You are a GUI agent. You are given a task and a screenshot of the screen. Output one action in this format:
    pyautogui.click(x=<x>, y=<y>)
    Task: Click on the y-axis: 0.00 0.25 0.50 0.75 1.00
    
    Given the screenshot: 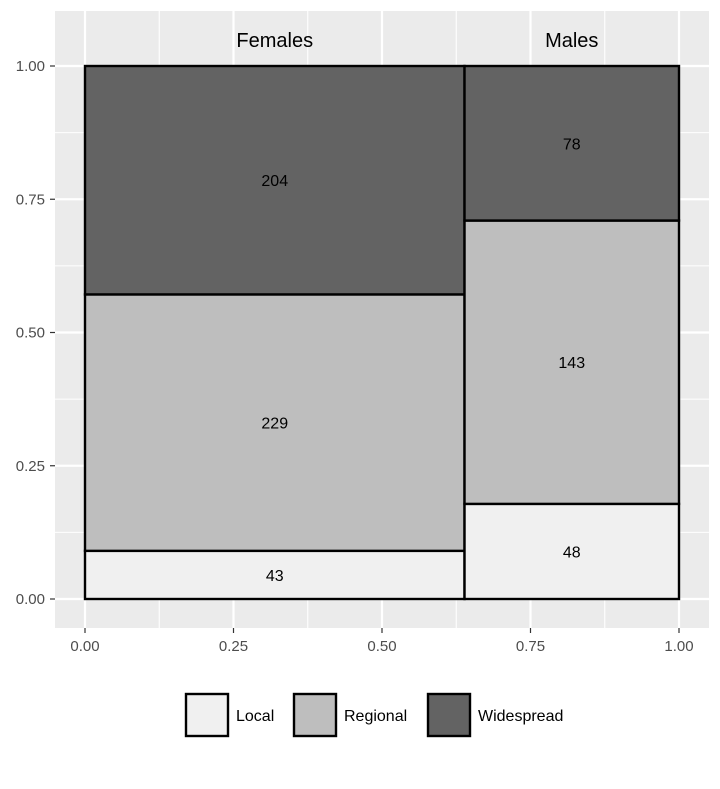 What is the action you would take?
    pyautogui.click(x=35, y=333)
    